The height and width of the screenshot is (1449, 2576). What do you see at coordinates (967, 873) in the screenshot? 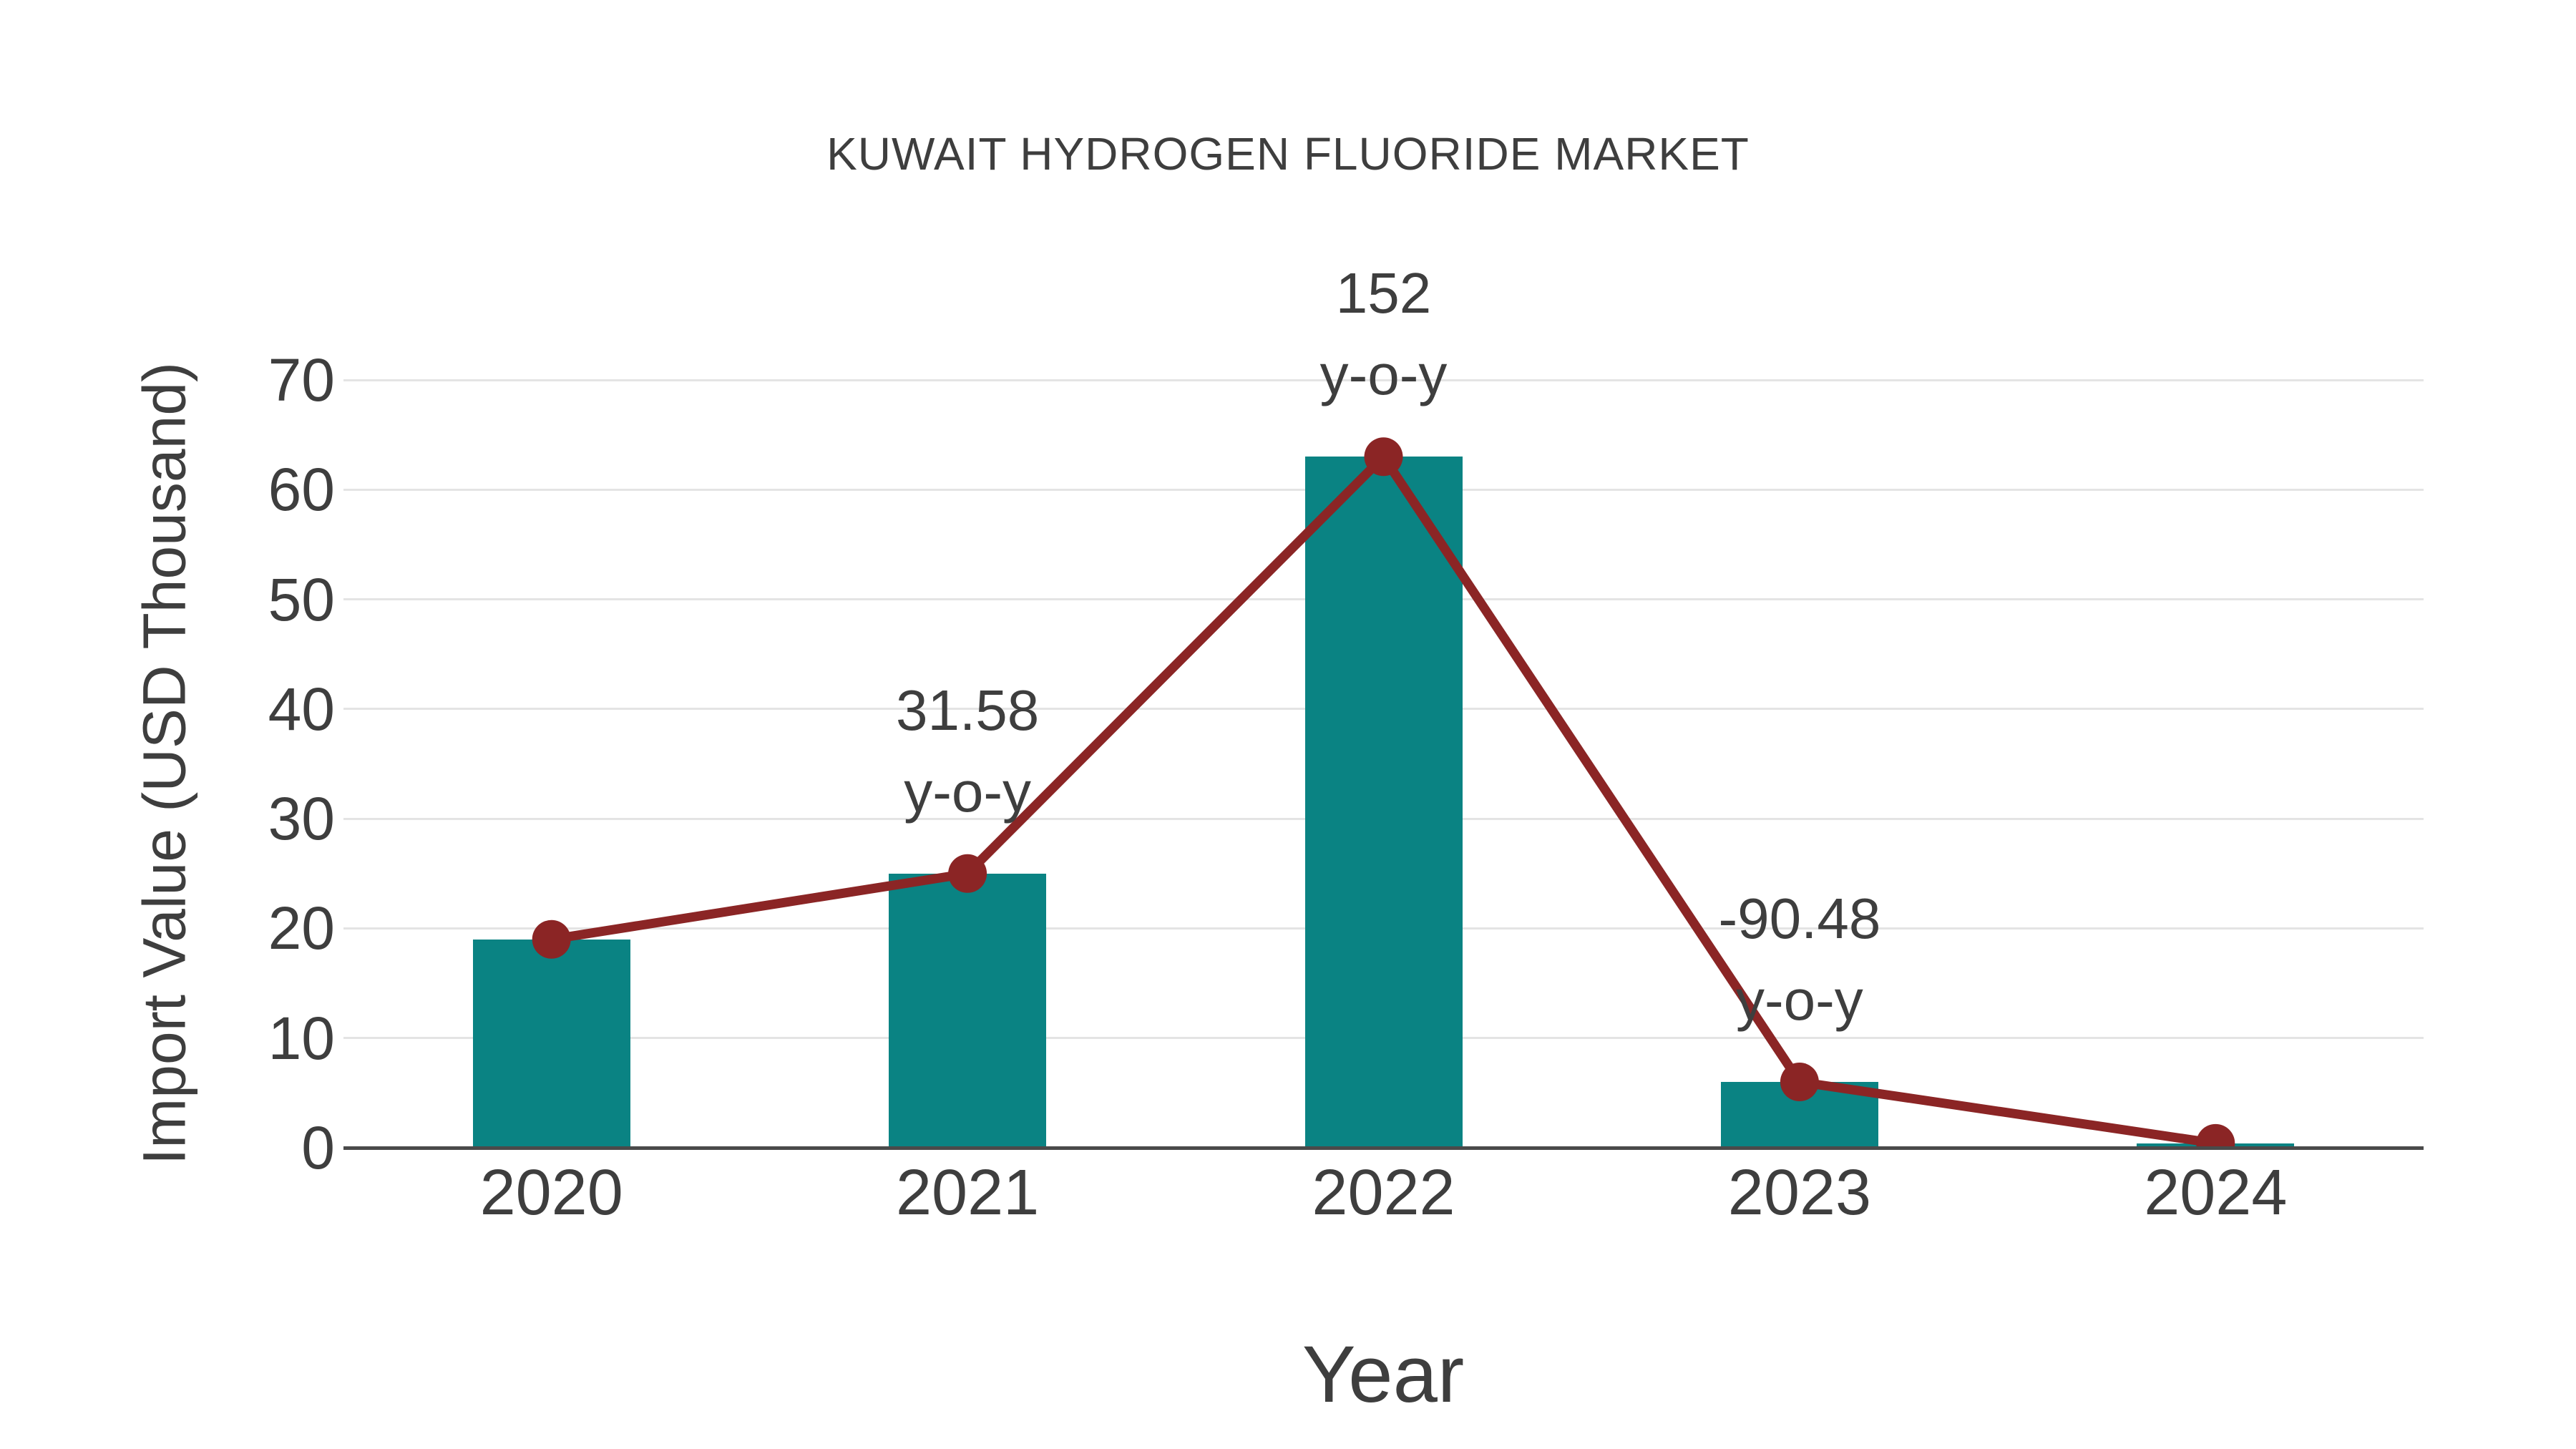
I see `data-point-marker-2021` at bounding box center [967, 873].